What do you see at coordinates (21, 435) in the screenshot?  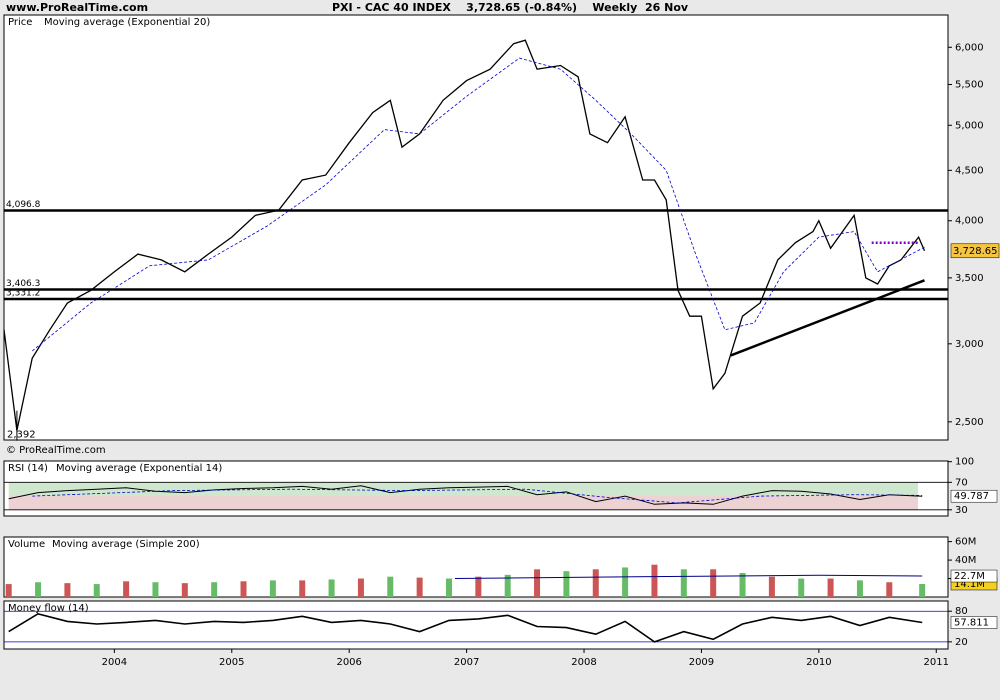 I see `low-label: 2,392` at bounding box center [21, 435].